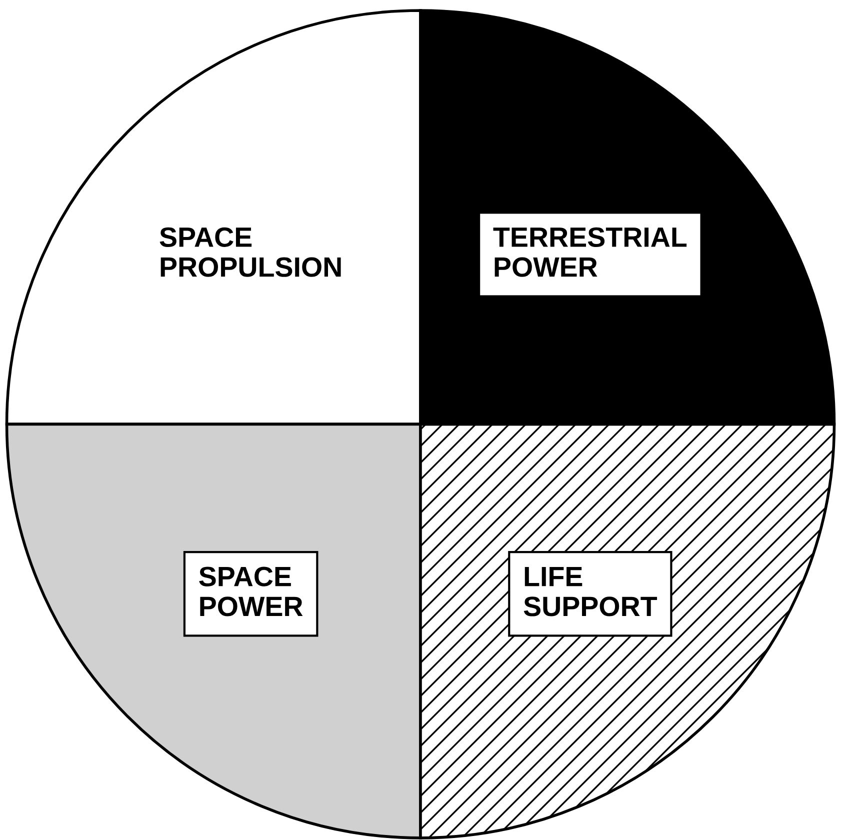 This screenshot has width=841, height=840. Describe the element at coordinates (590, 252) in the screenshot. I see `slice-label: TERRESTRIAL POWER` at that location.